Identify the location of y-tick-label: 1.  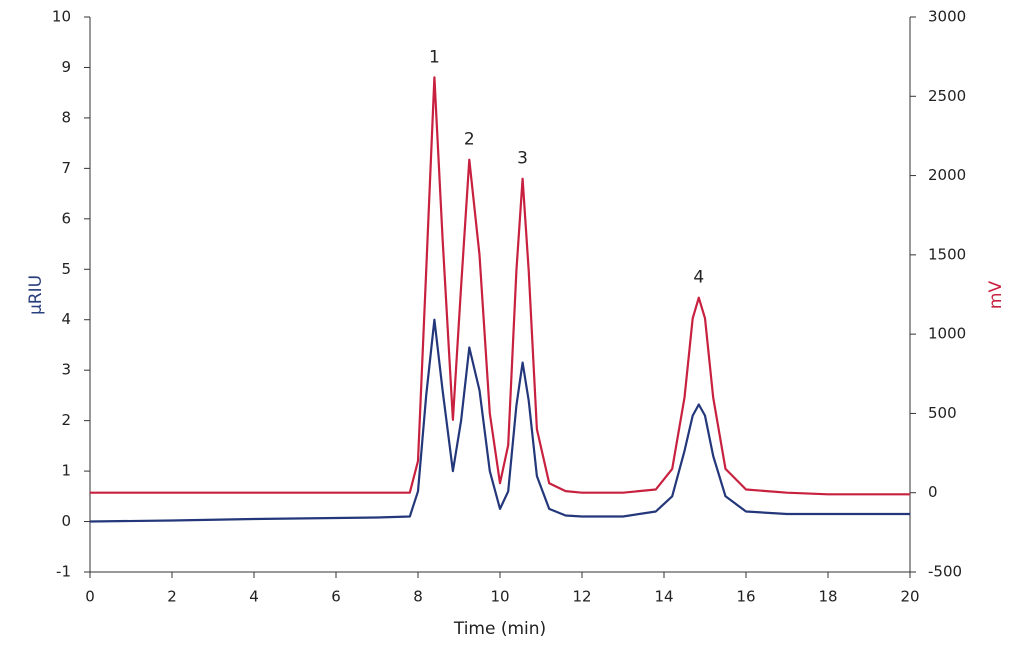
(66, 471).